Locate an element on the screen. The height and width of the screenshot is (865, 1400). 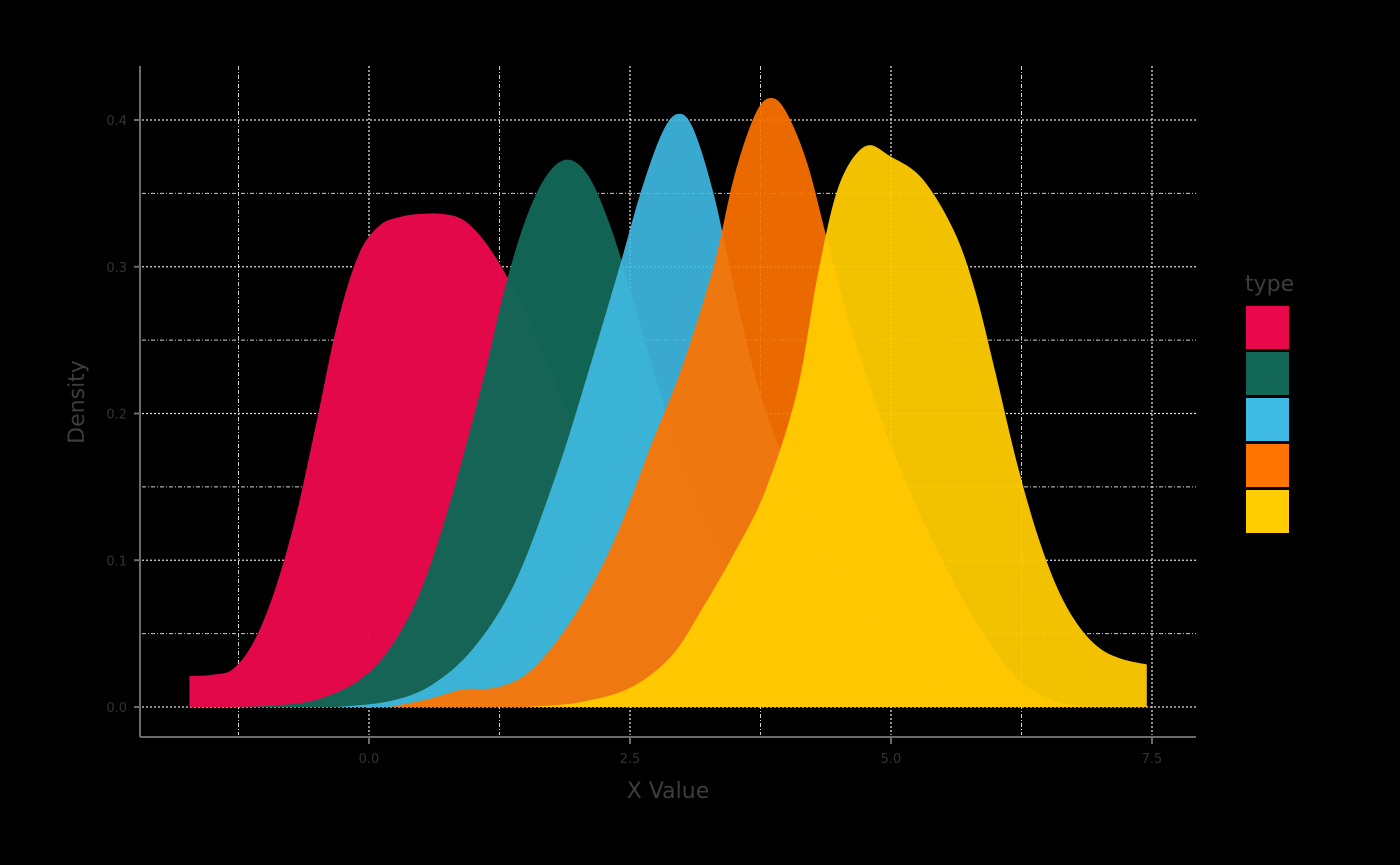
x-tick-label: 5.0 is located at coordinates (891, 759).